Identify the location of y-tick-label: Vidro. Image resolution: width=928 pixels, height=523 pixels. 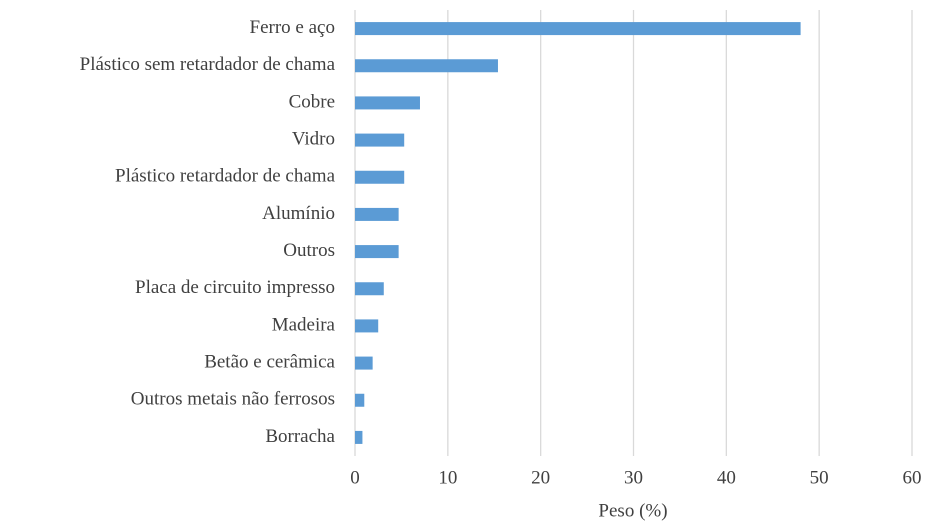
(313, 138).